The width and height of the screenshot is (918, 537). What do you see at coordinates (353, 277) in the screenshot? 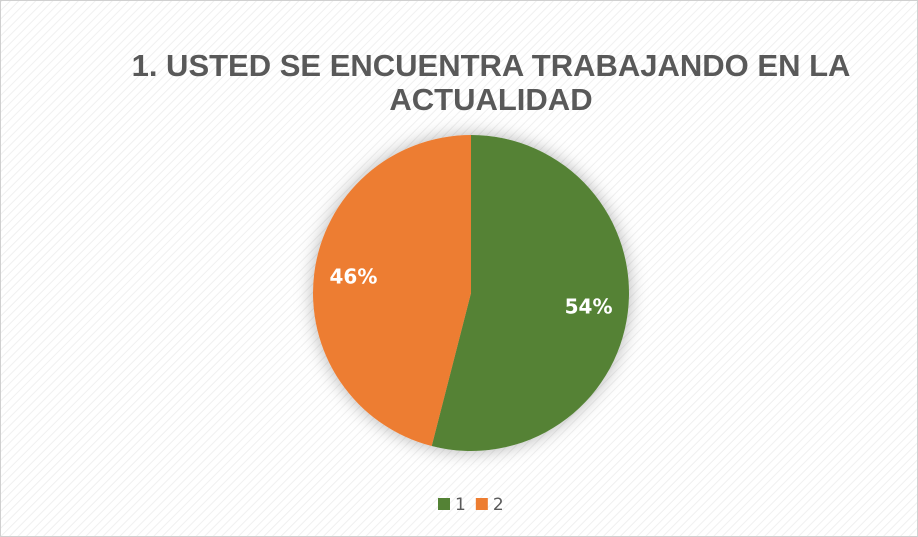
I see `data-label: 46%` at bounding box center [353, 277].